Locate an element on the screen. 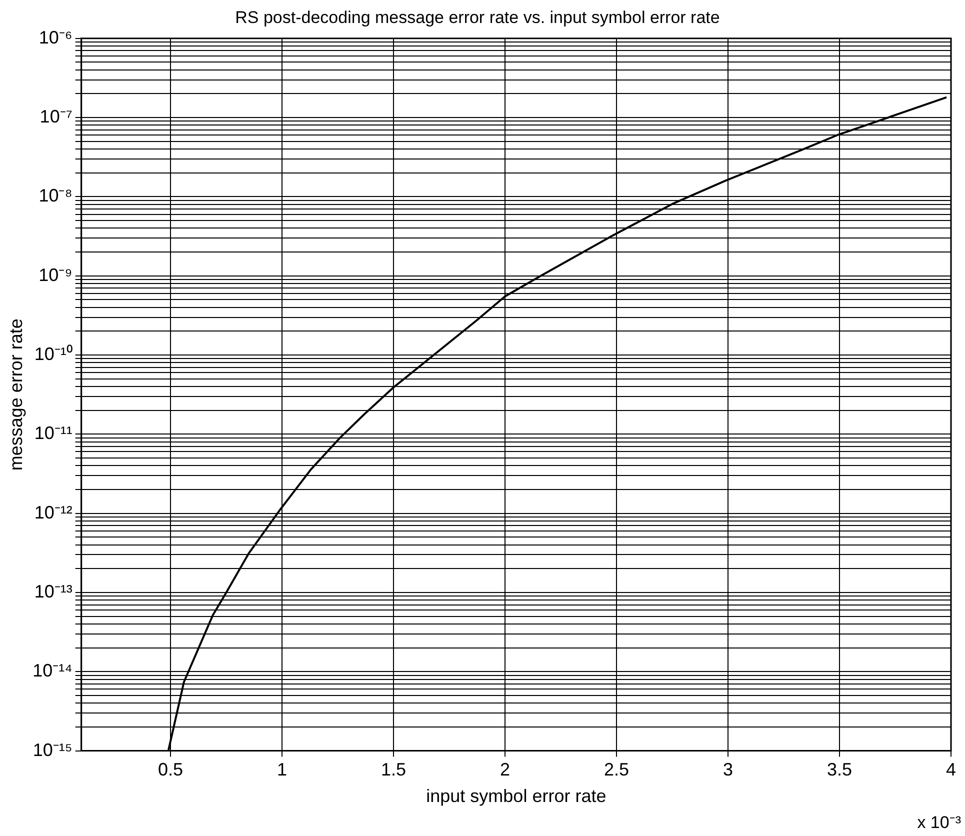  y-tick-label: 10⁻¹⁴ is located at coordinates (52, 670).